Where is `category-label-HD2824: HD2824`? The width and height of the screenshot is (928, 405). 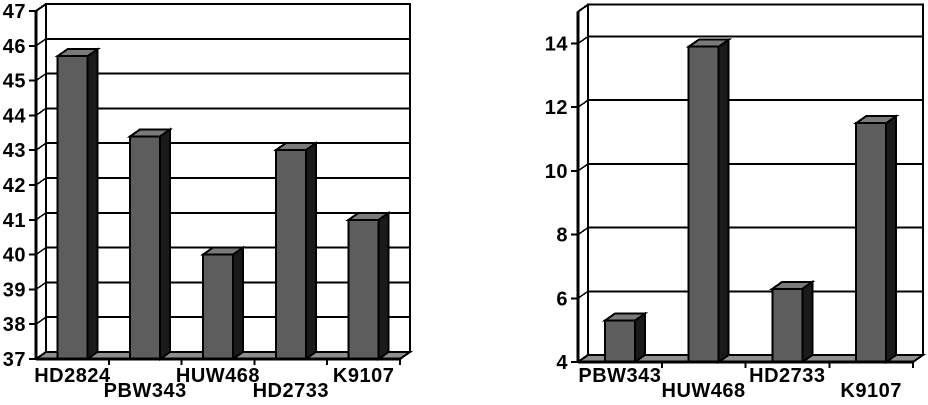 category-label-HD2824: HD2824 is located at coordinates (72, 376).